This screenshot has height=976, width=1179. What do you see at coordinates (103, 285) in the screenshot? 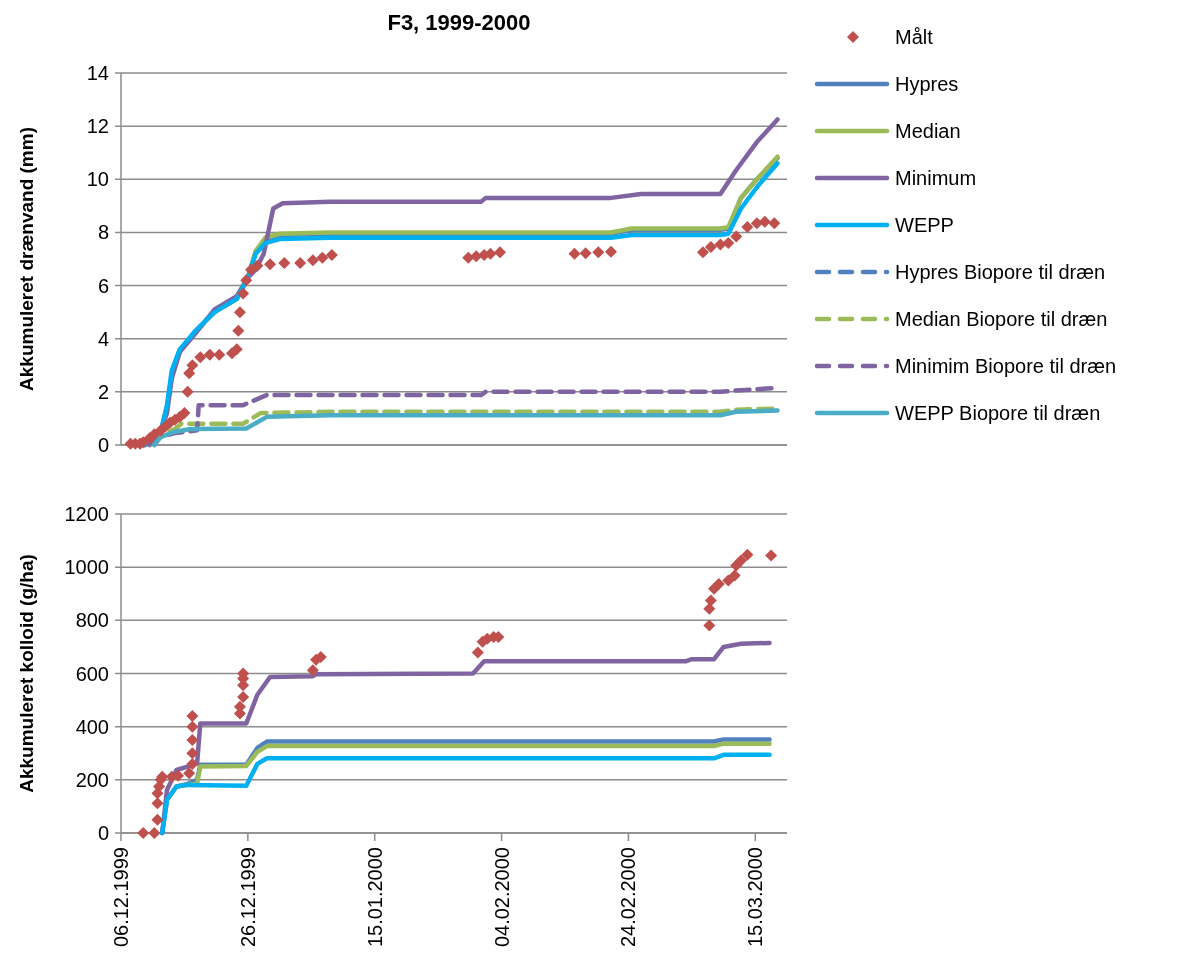
I see `y-tick-label: 6` at bounding box center [103, 285].